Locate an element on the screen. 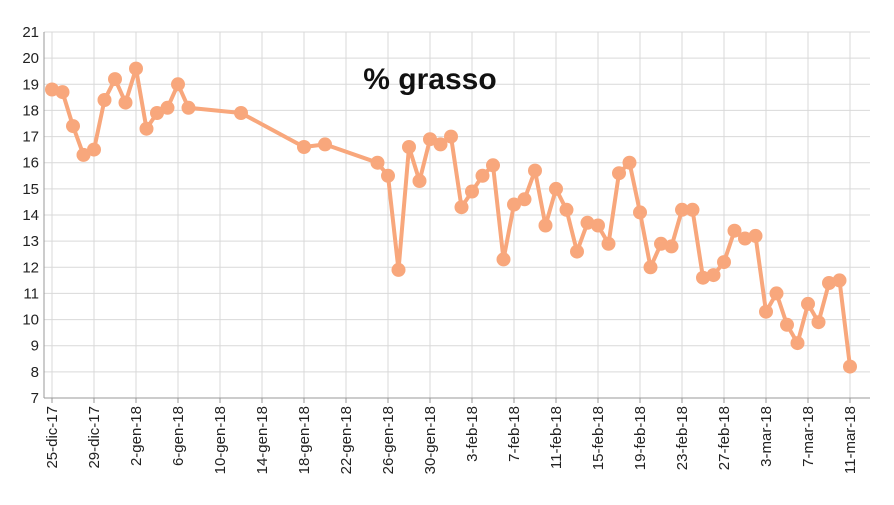 Image resolution: width=894 pixels, height=505 pixels. x-tick-label: 2-gen-18 is located at coordinates (136, 436).